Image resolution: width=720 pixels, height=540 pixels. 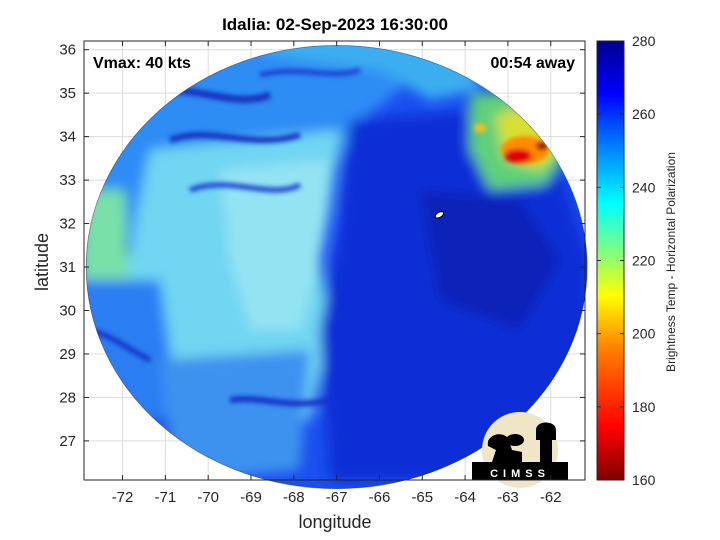 What do you see at coordinates (337, 497) in the screenshot?
I see `x-tick-label: -67` at bounding box center [337, 497].